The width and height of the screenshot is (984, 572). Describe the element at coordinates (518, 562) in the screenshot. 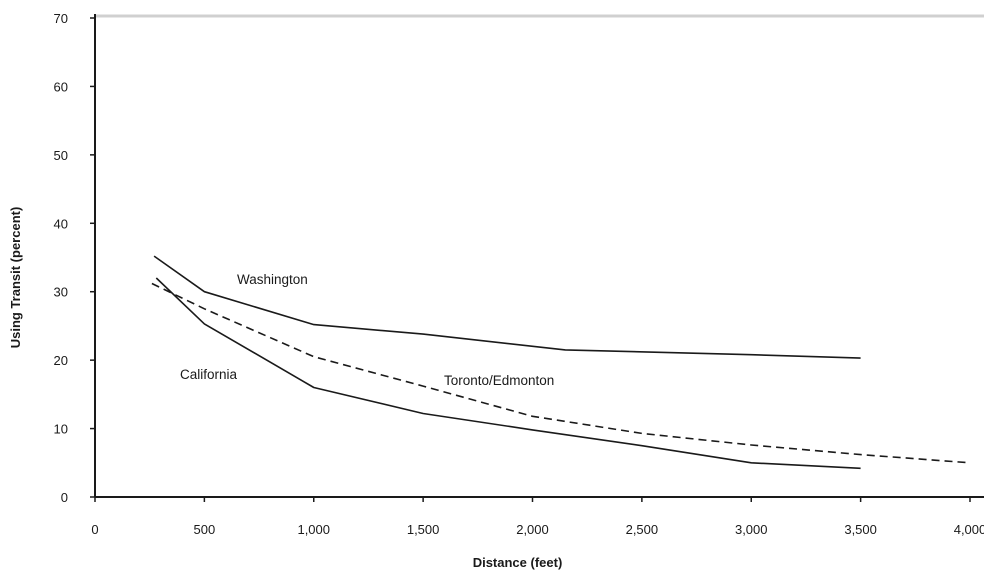

I see `x-axis-title: Distance (feet)` at that location.